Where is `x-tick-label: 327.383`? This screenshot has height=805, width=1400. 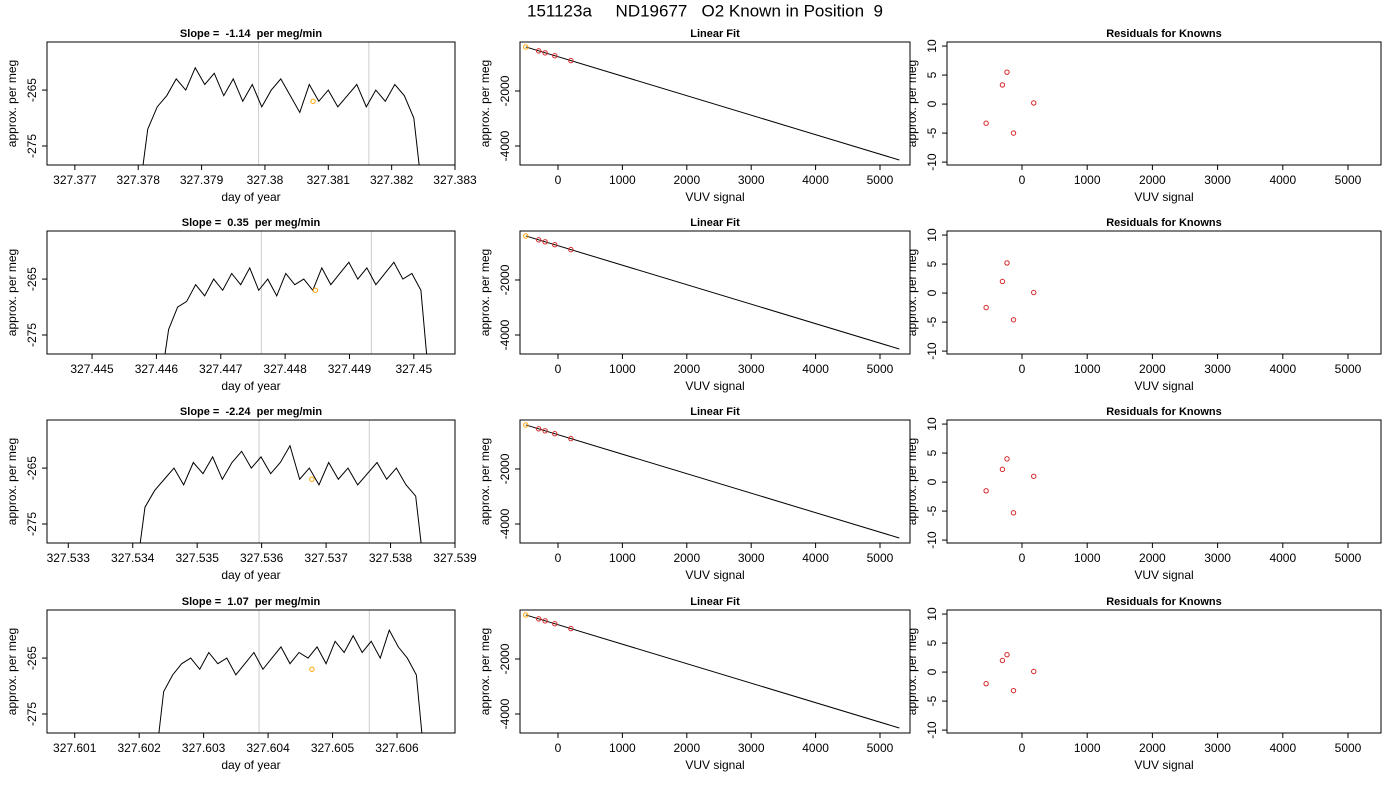 x-tick-label: 327.383 is located at coordinates (455, 180).